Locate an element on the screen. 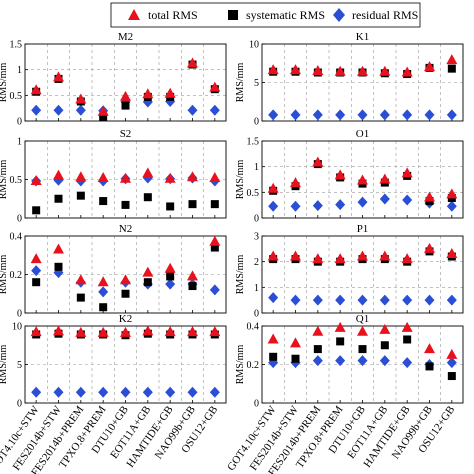  legend-box is located at coordinates (265, 15).